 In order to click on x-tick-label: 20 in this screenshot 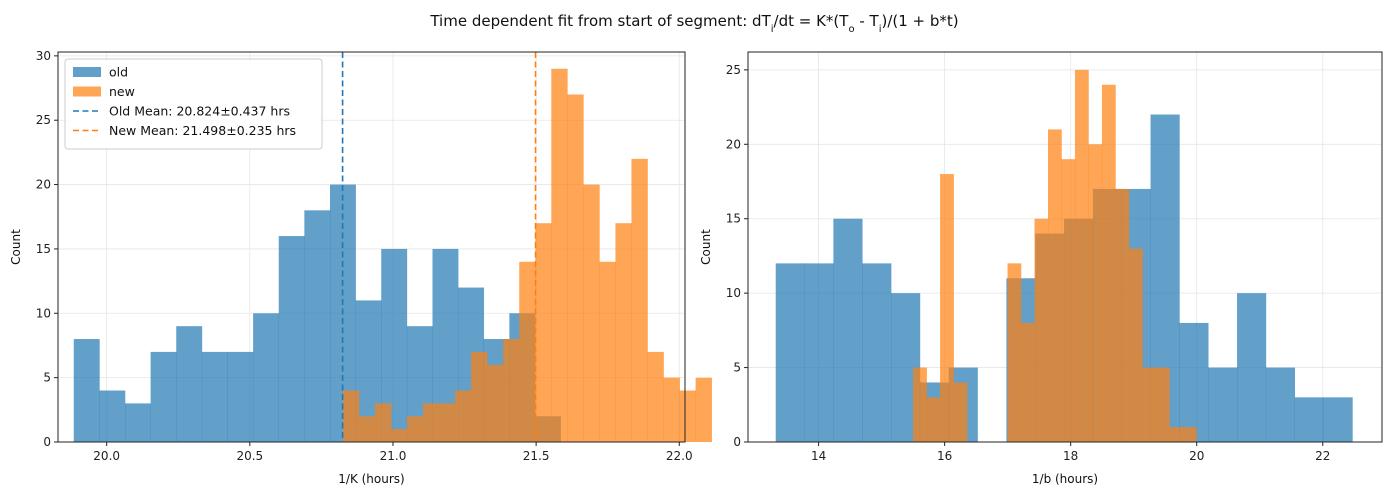, I will do `click(1196, 456)`.